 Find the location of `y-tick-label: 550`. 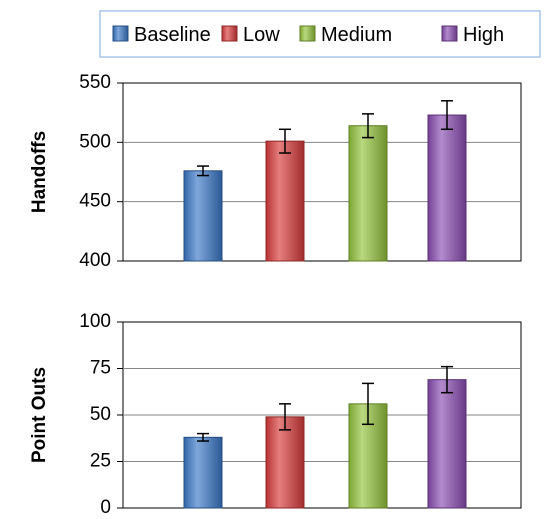

y-tick-label: 550 is located at coordinates (95, 82).